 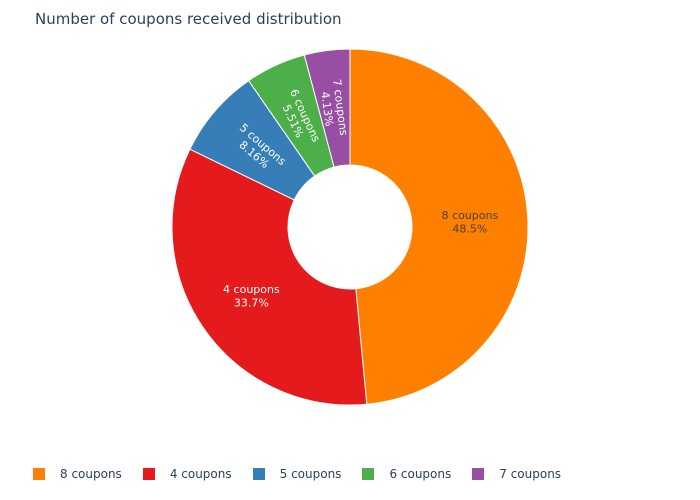 I want to click on slice-label-4-coupons: 4 coupons 33.7%, so click(x=251, y=296).